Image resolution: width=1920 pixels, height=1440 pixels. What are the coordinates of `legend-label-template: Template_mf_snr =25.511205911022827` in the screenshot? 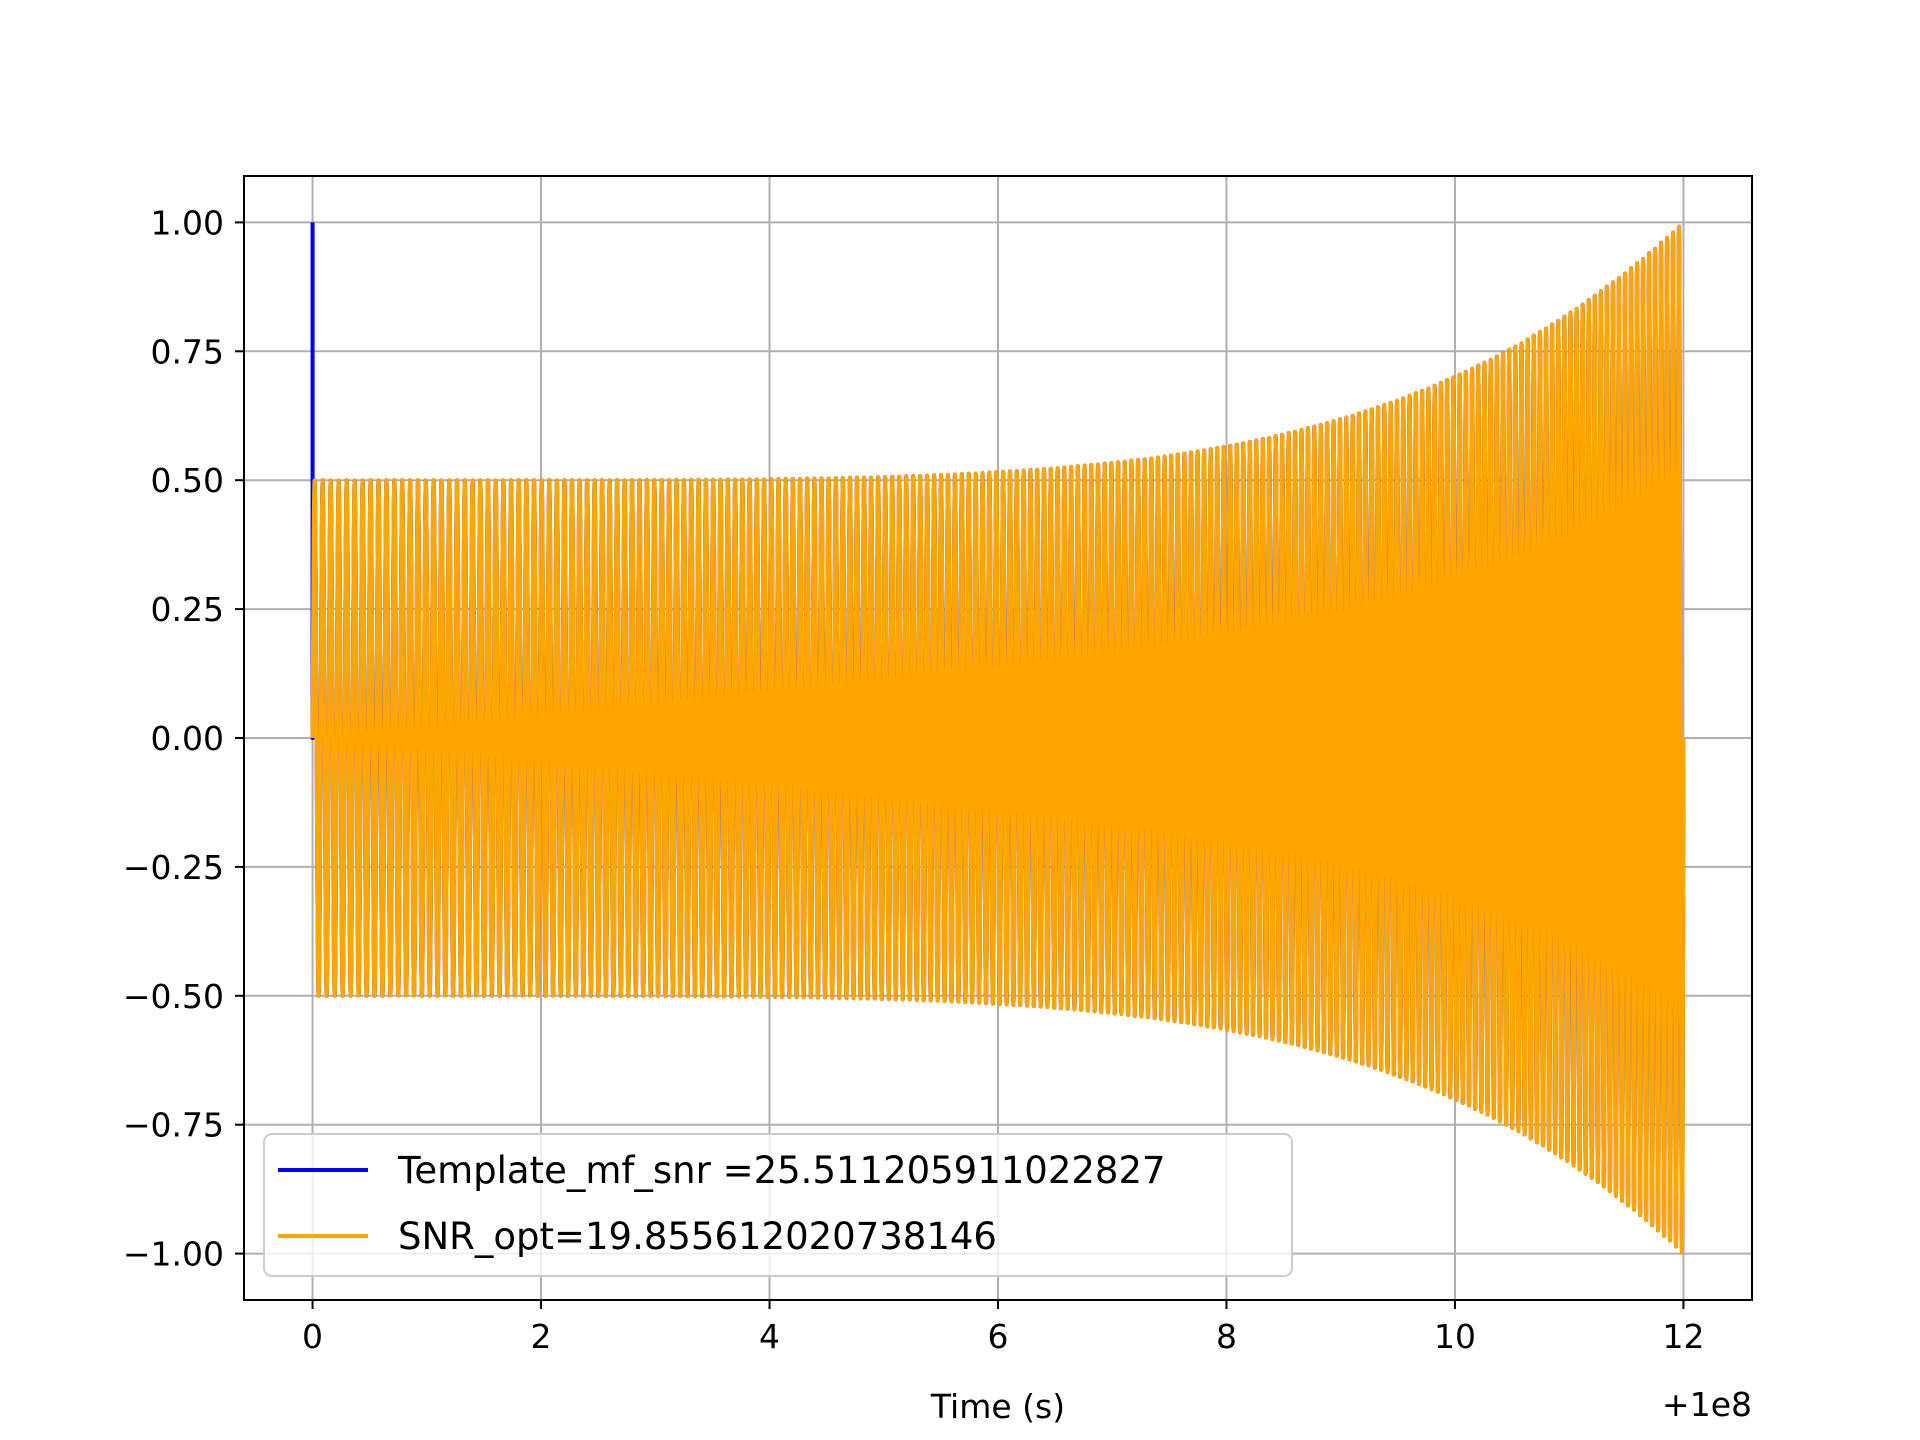 It's located at (781, 1170).